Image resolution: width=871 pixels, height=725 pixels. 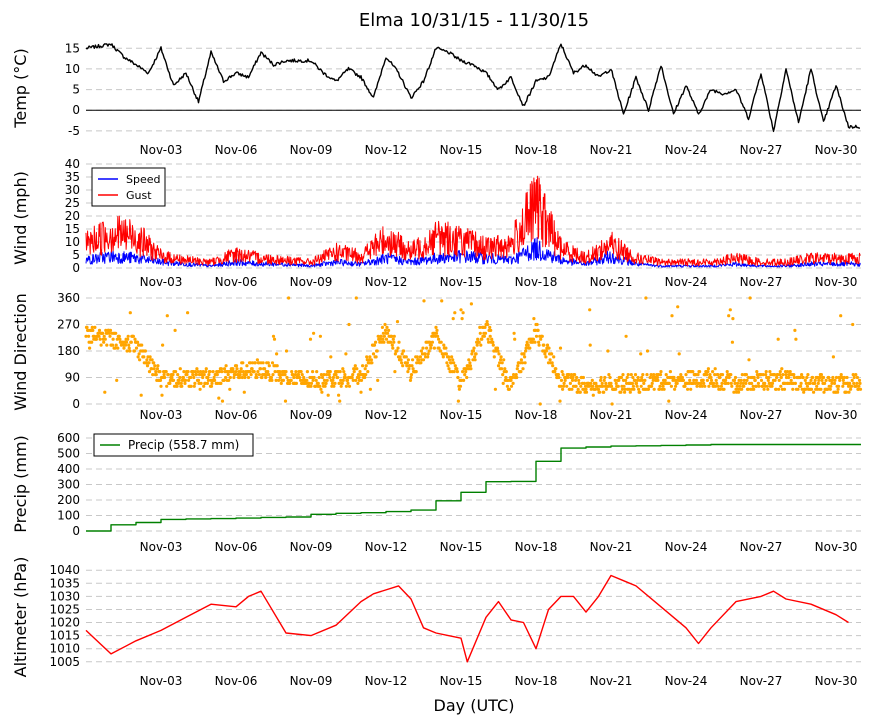 What do you see at coordinates (72, 203) in the screenshot?
I see `y-tick-label: 25` at bounding box center [72, 203].